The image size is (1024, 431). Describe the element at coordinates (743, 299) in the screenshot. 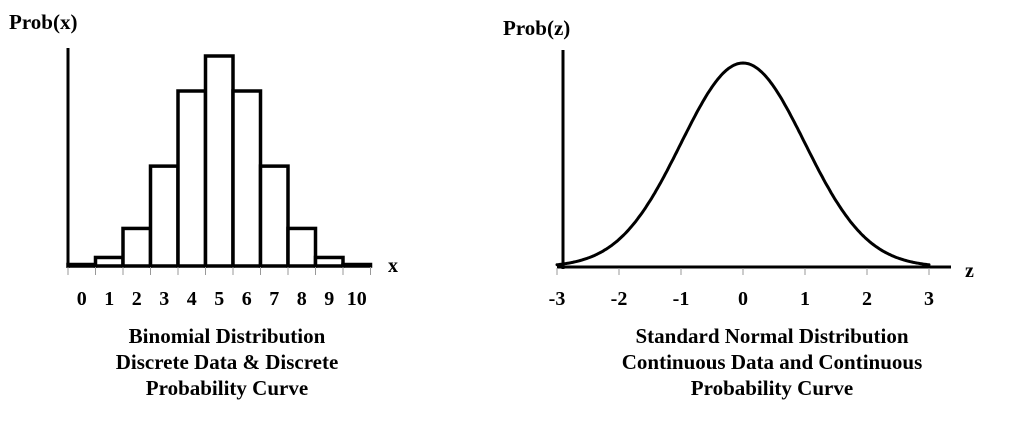

I see `normal-tick-label-0: 0` at that location.